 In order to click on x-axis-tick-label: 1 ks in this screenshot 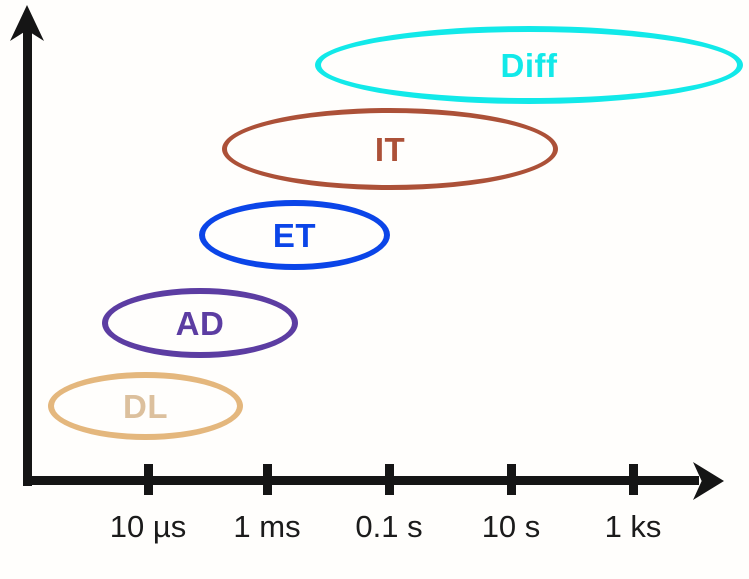, I will do `click(633, 526)`.